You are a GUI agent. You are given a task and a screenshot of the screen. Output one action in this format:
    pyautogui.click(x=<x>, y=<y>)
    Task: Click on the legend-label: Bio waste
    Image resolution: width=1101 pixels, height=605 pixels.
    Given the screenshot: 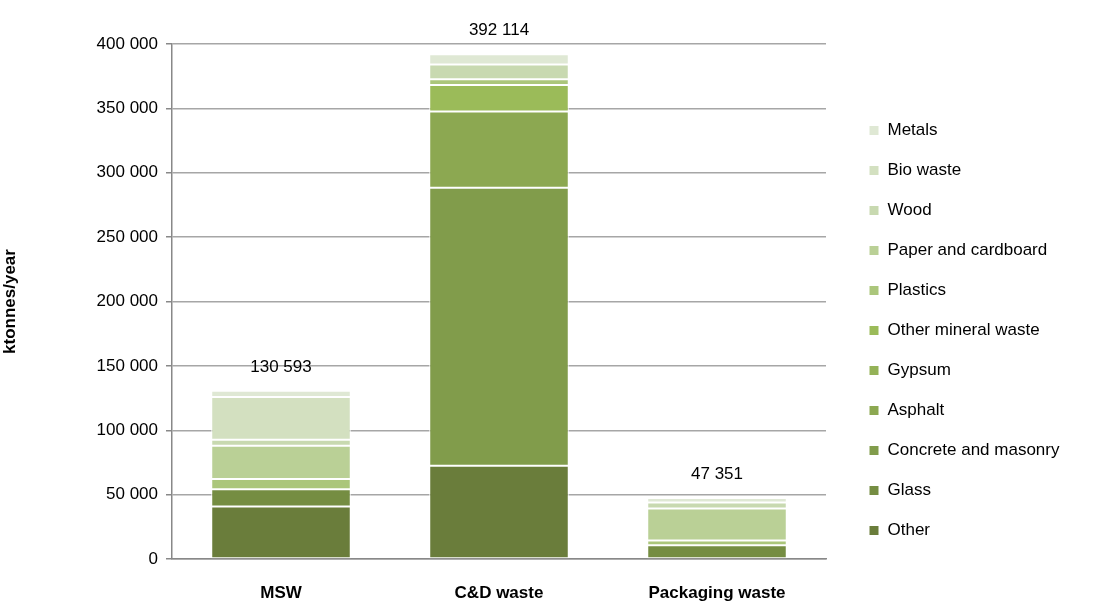 What is the action you would take?
    pyautogui.click(x=924, y=170)
    